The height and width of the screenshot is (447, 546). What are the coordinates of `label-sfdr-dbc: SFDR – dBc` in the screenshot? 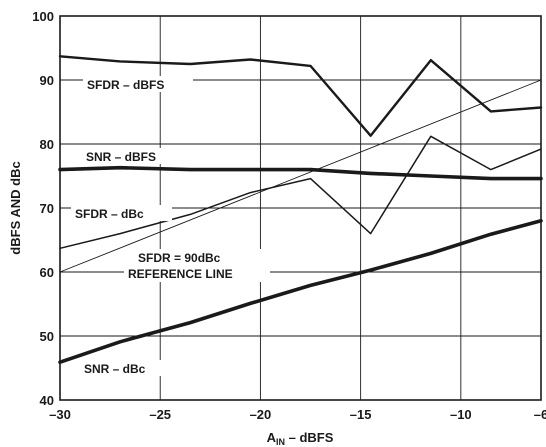 It's located at (109, 214).